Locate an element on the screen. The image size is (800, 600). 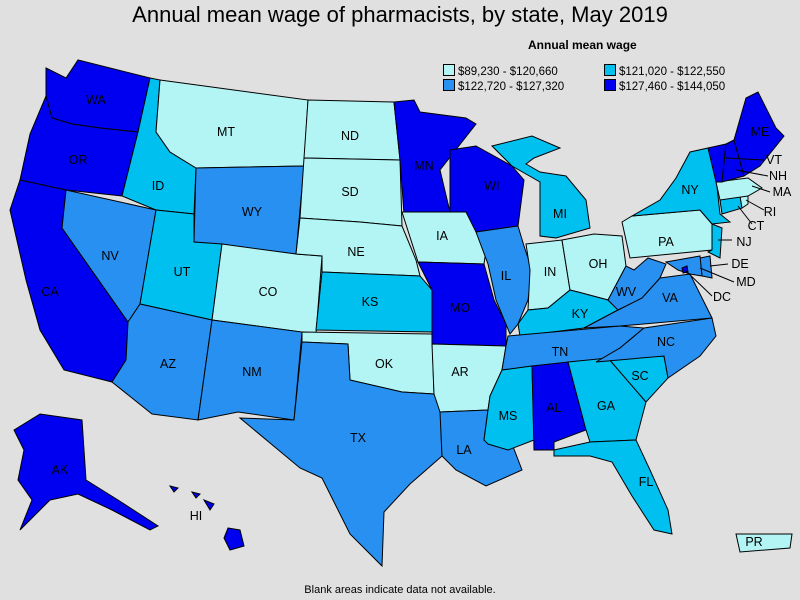
state-label-ak: AK is located at coordinates (60, 470).